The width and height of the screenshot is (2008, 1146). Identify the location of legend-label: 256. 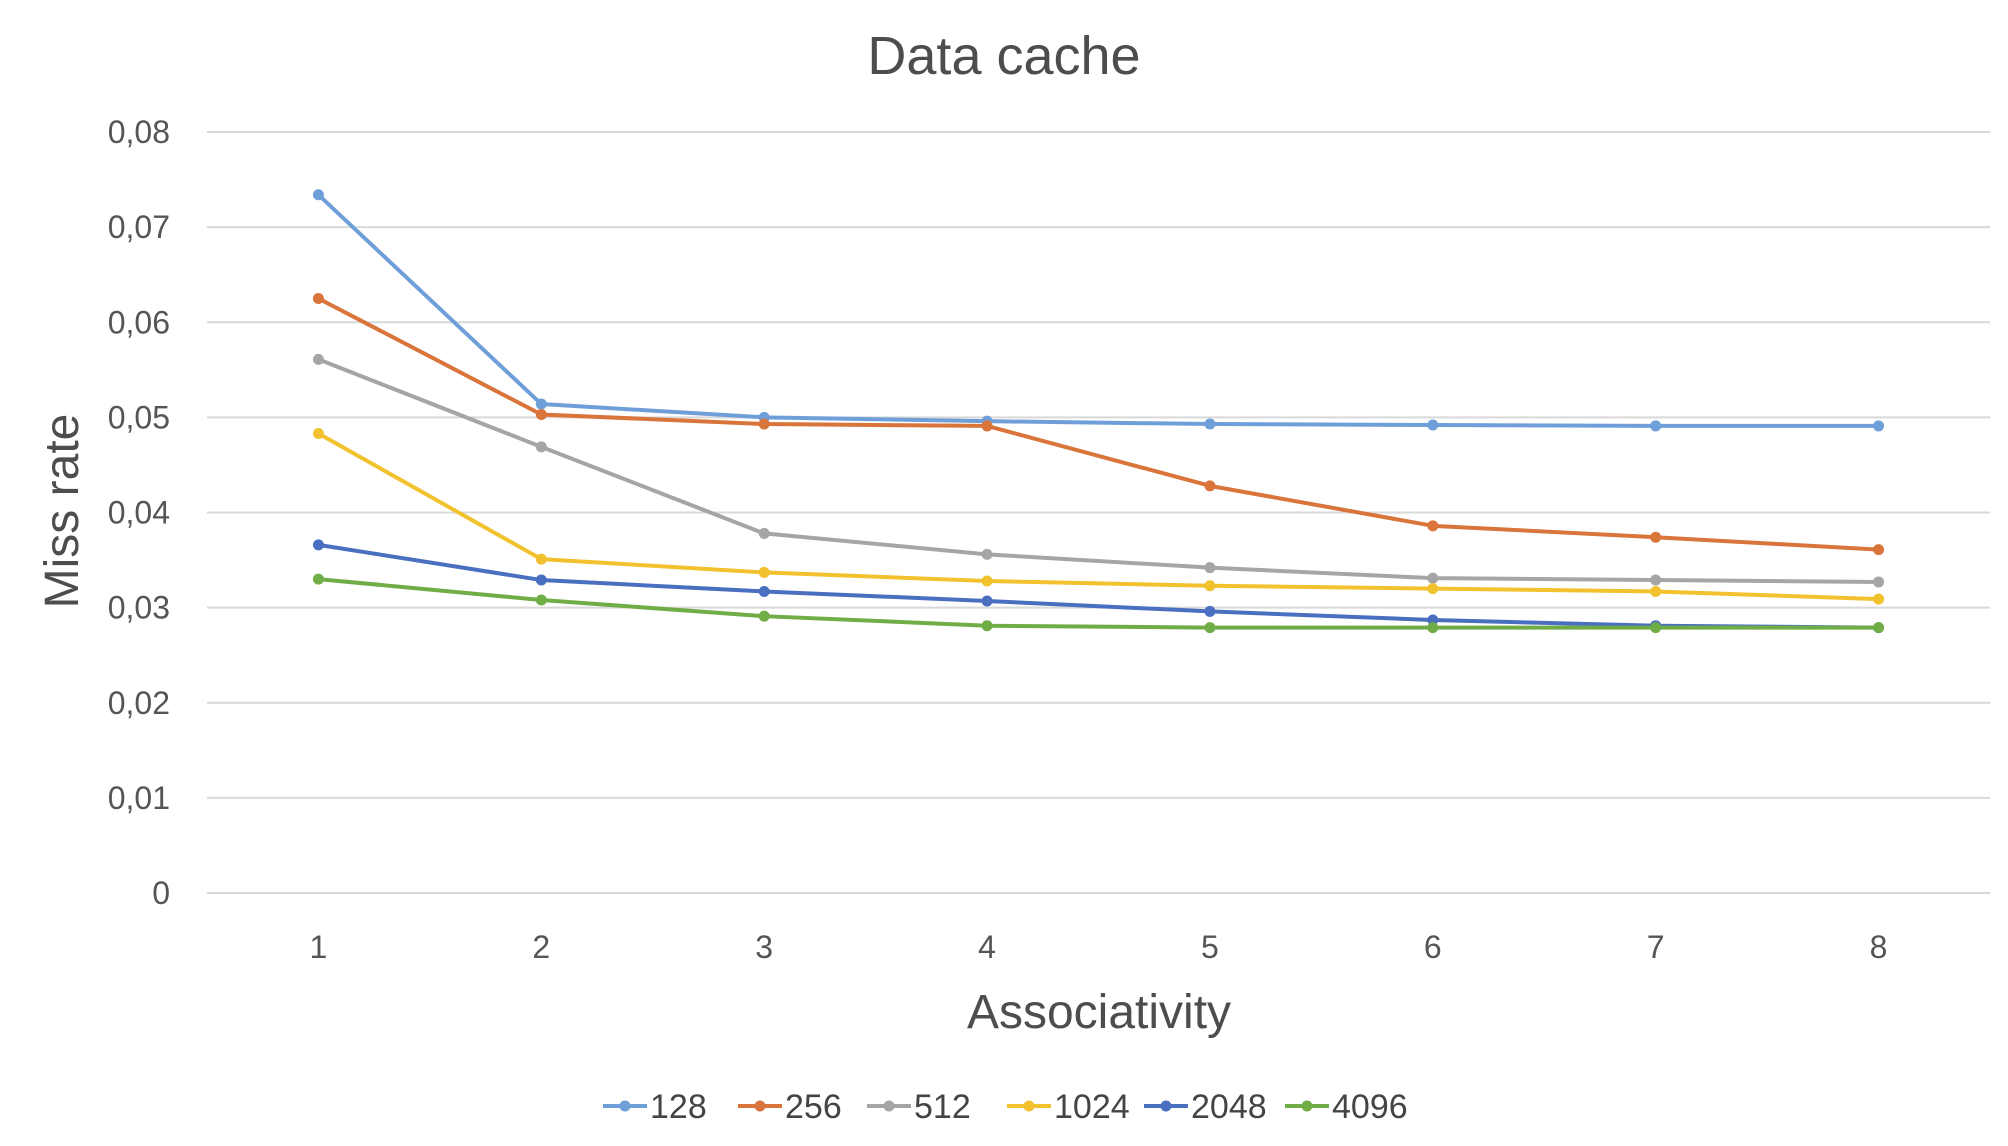
(813, 1107).